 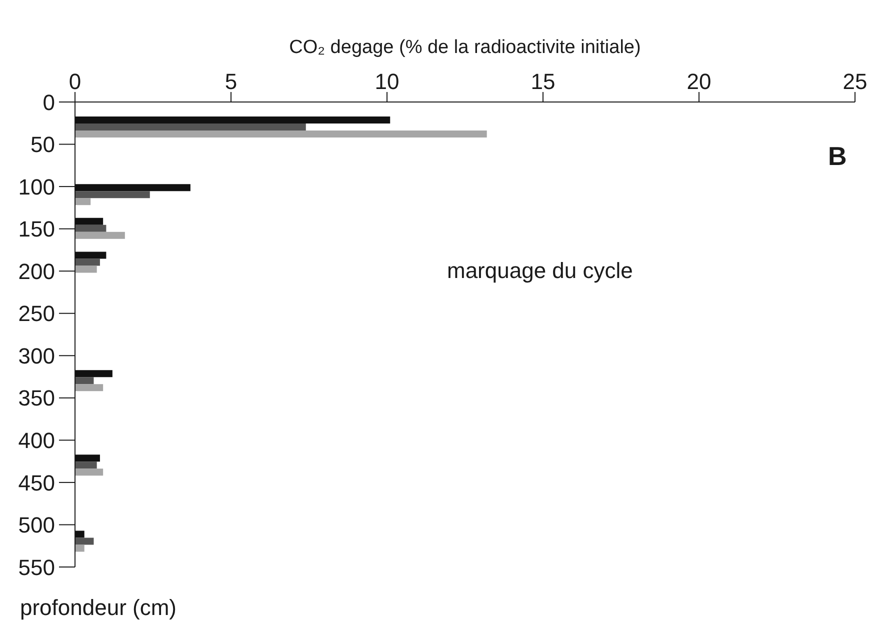 I want to click on y-tick-label: 150, so click(x=36, y=229).